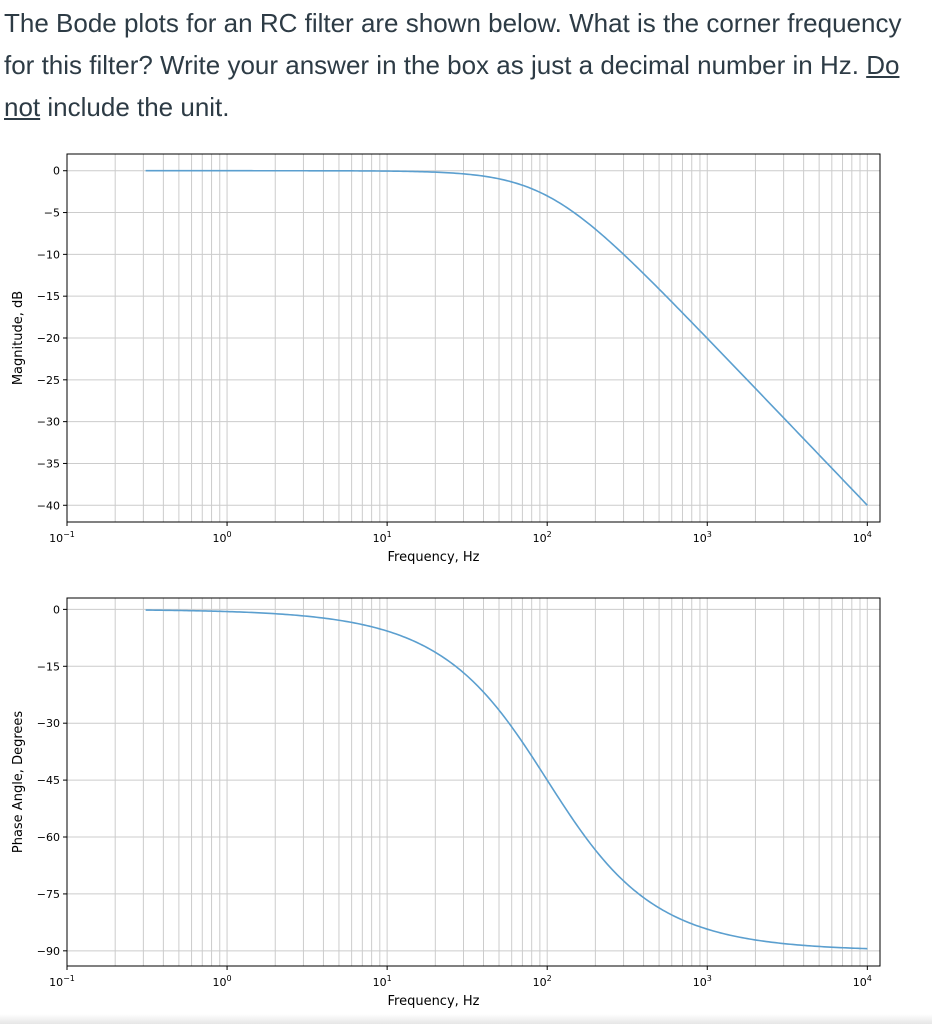 Image resolution: width=932 pixels, height=1024 pixels. Describe the element at coordinates (62, 537) in the screenshot. I see `magnitude-xtick-label: 10⁻¹` at that location.